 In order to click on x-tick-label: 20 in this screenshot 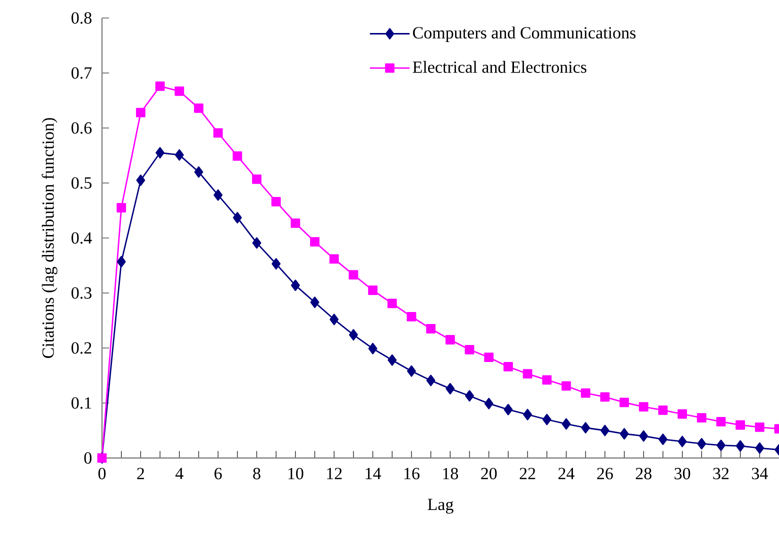, I will do `click(489, 474)`.